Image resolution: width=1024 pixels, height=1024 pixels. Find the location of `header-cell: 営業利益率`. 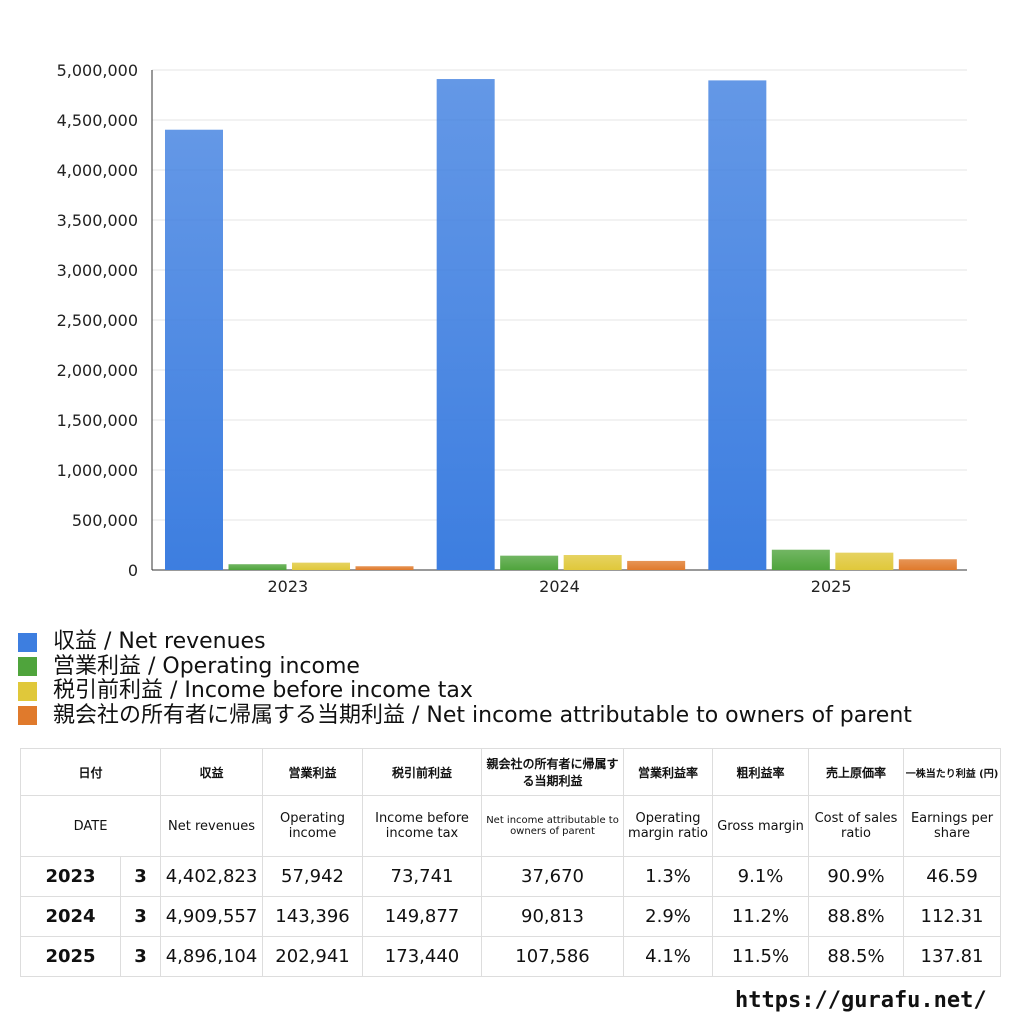

header-cell: 営業利益率 is located at coordinates (668, 772).